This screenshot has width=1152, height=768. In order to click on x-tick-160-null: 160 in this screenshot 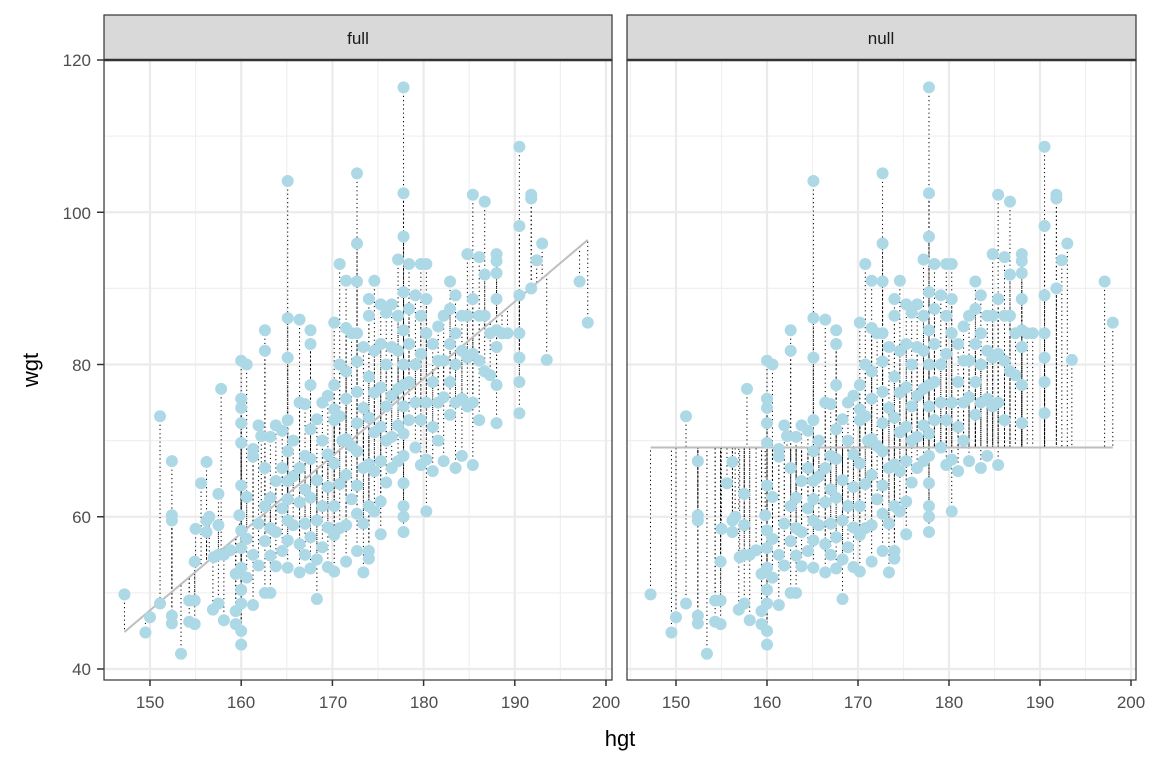, I will do `click(767, 702)`.